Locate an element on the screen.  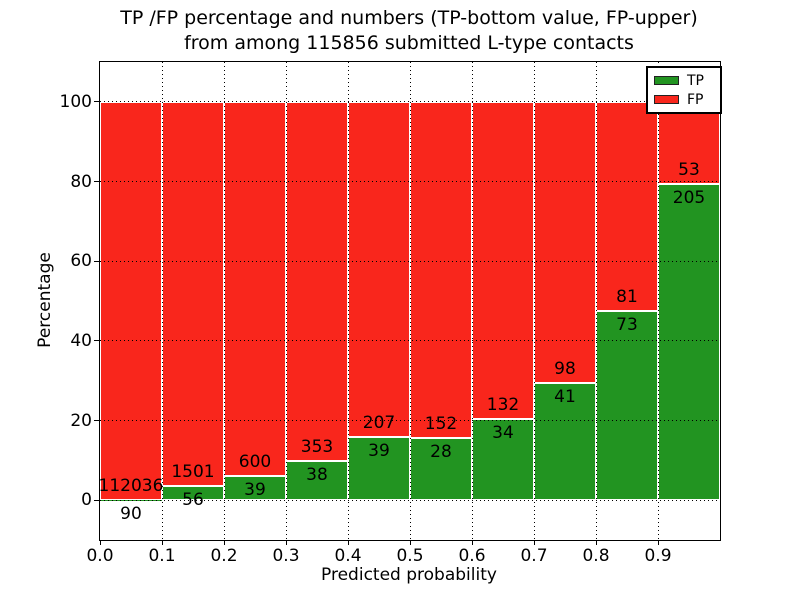
x-tick-label: 0.1 is located at coordinates (162, 556).